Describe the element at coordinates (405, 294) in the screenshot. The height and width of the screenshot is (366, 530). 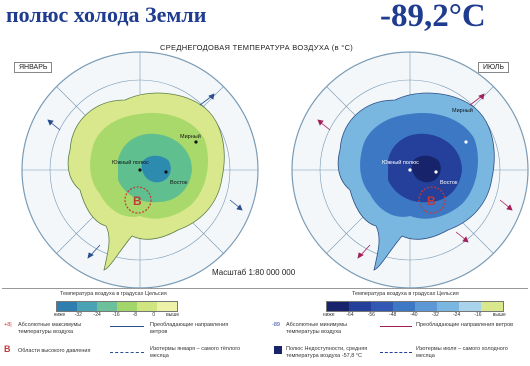
I see `legend-right-caption: Температура воздуха в градусах Цельсия` at that location.